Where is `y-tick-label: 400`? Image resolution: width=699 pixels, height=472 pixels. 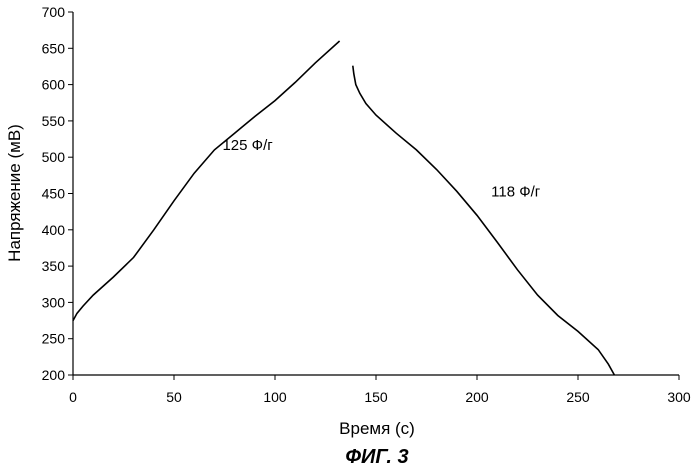 y-tick-label: 400 is located at coordinates (54, 230).